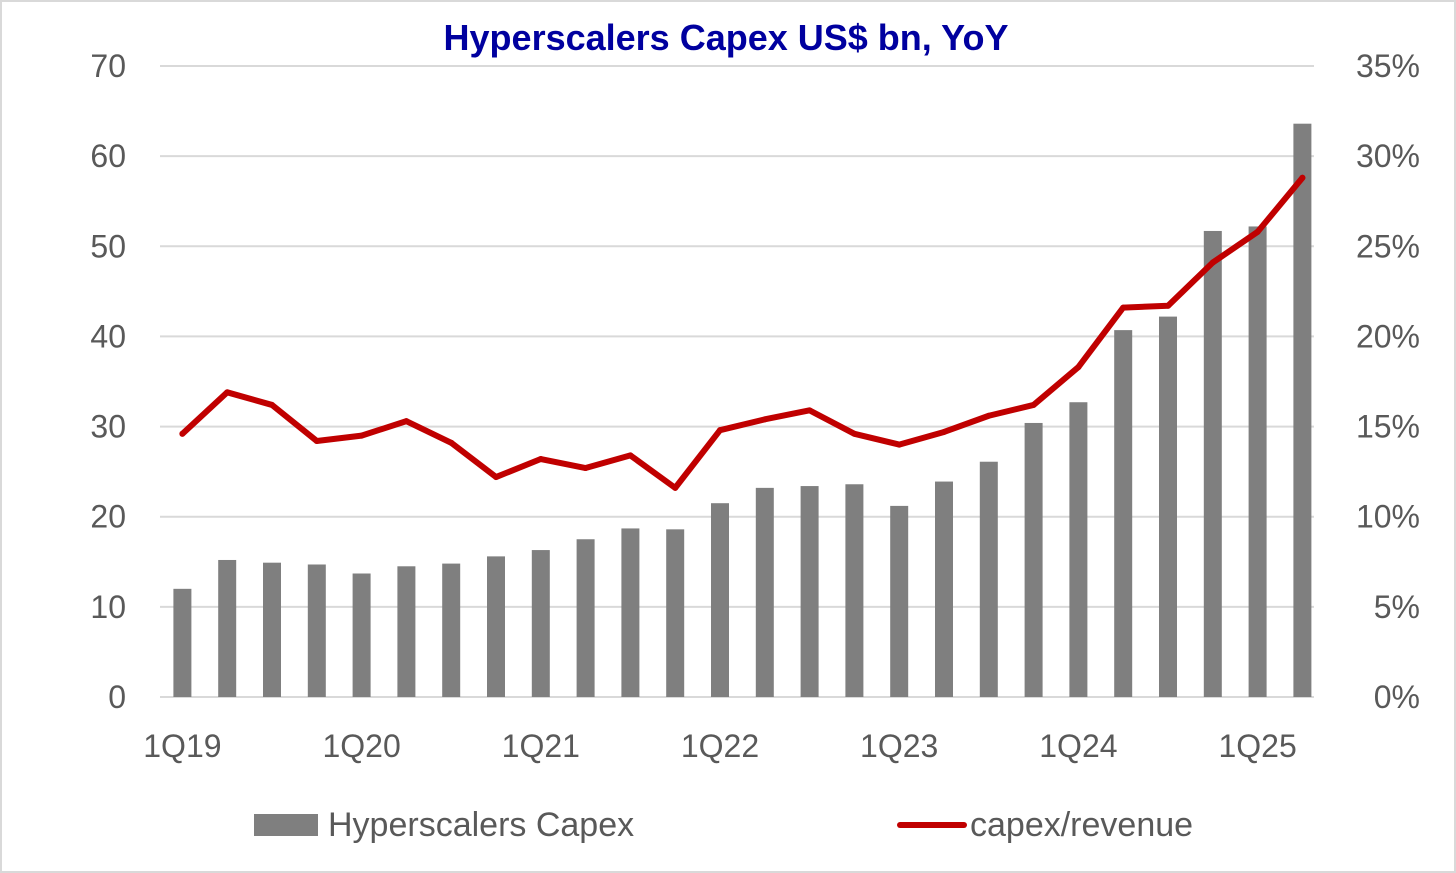 Image resolution: width=1456 pixels, height=873 pixels. What do you see at coordinates (630, 455) in the screenshot?
I see `line-point-3Q21` at bounding box center [630, 455].